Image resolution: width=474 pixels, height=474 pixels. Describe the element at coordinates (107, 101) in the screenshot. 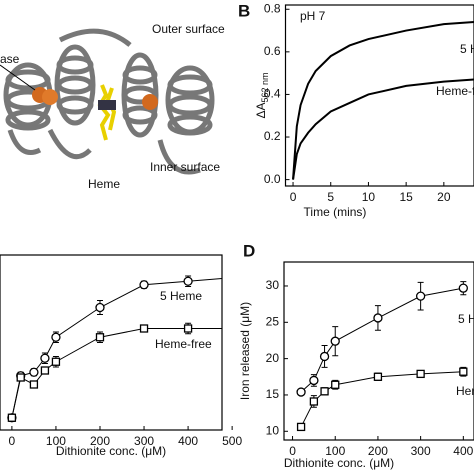

I see `protein-structure` at that location.